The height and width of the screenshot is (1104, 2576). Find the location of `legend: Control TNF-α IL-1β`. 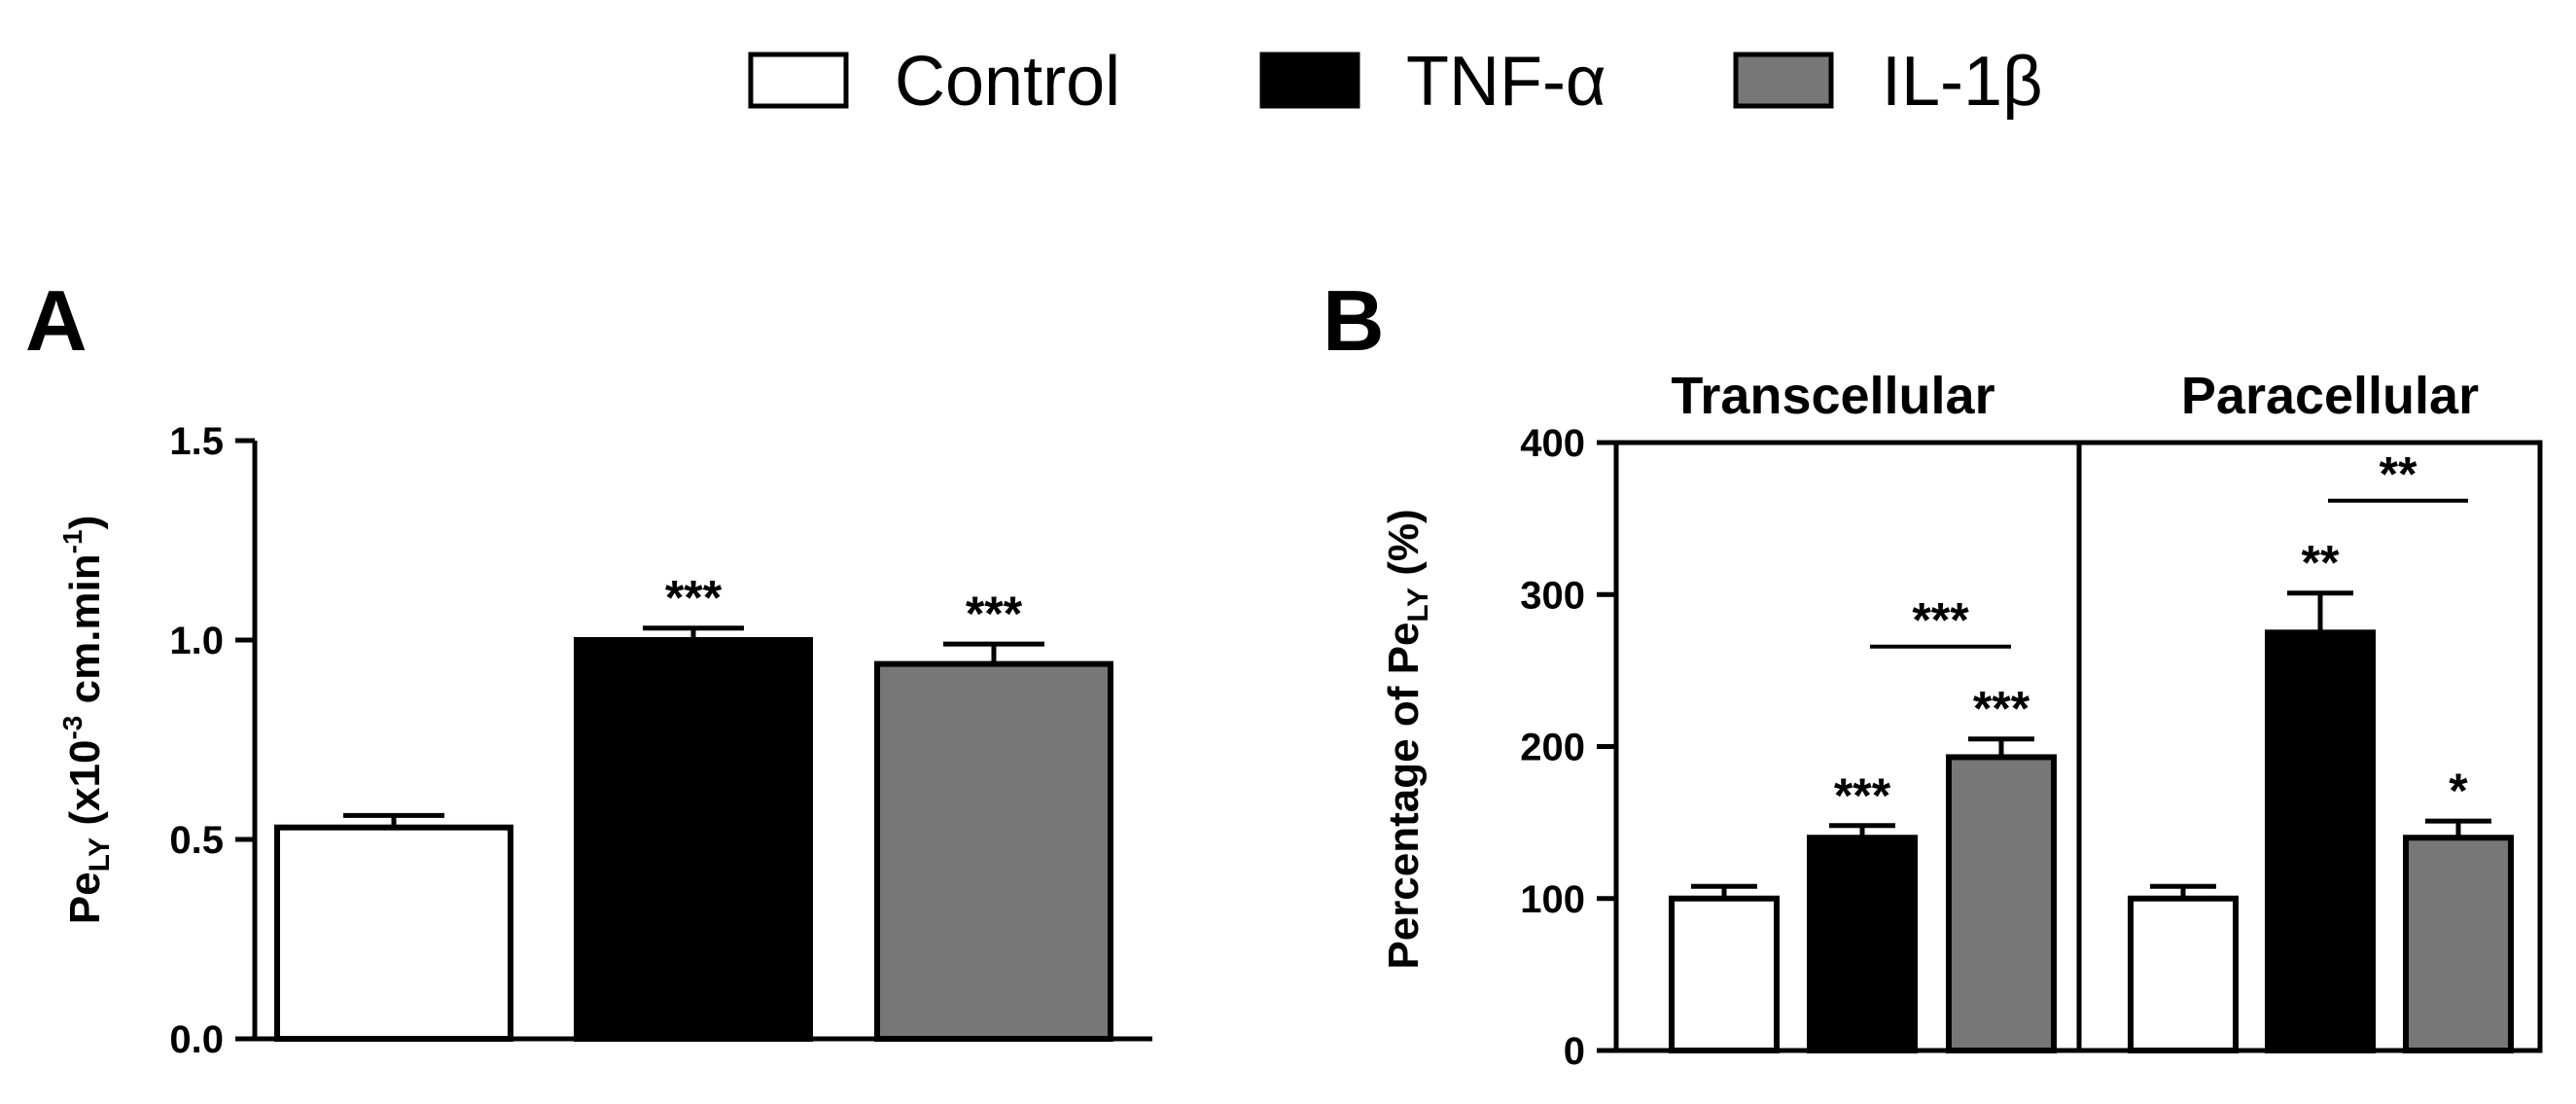

legend: Control TNF-α IL-1β is located at coordinates (1395, 82).